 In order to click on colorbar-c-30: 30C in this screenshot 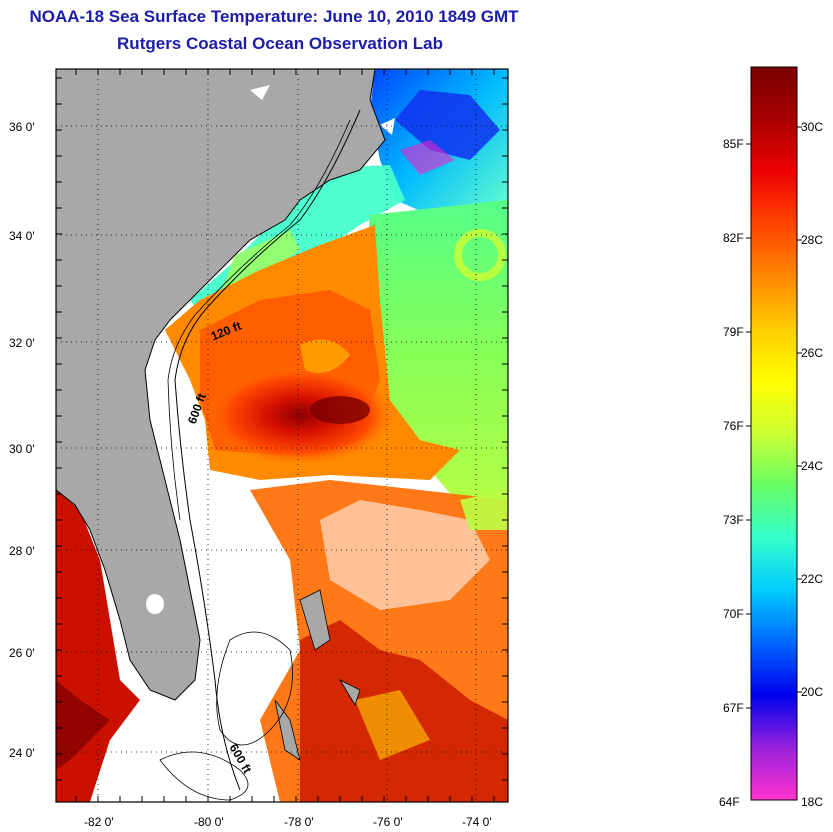, I will do `click(812, 127)`.